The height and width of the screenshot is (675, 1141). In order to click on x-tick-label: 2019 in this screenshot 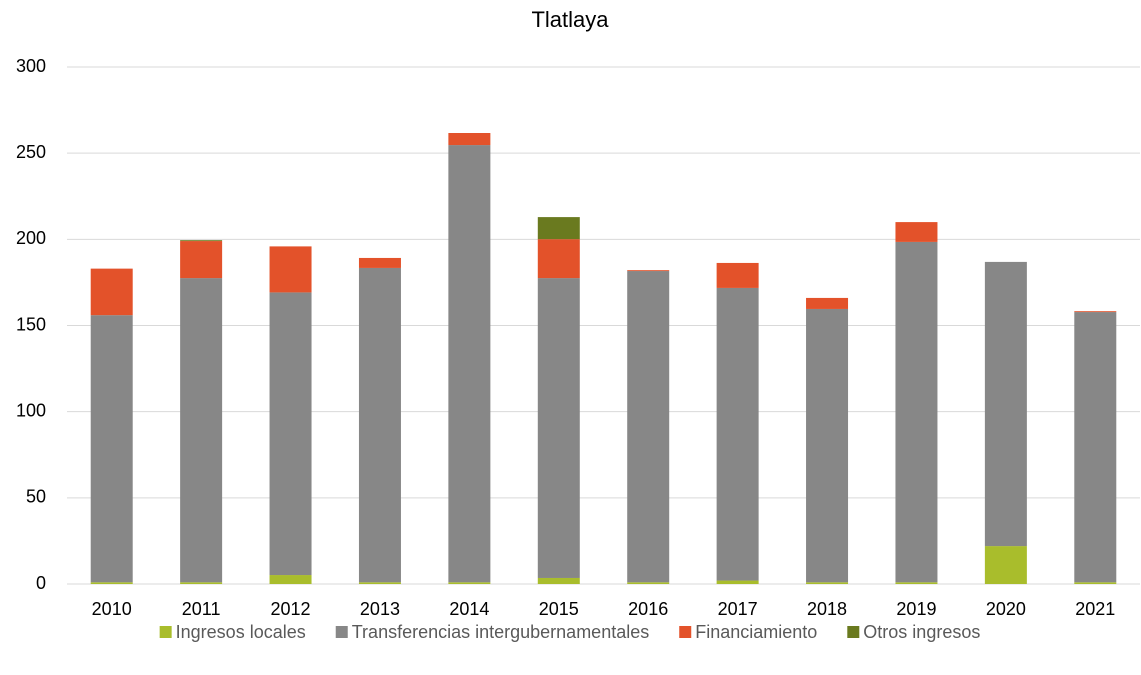, I will do `click(916, 609)`.